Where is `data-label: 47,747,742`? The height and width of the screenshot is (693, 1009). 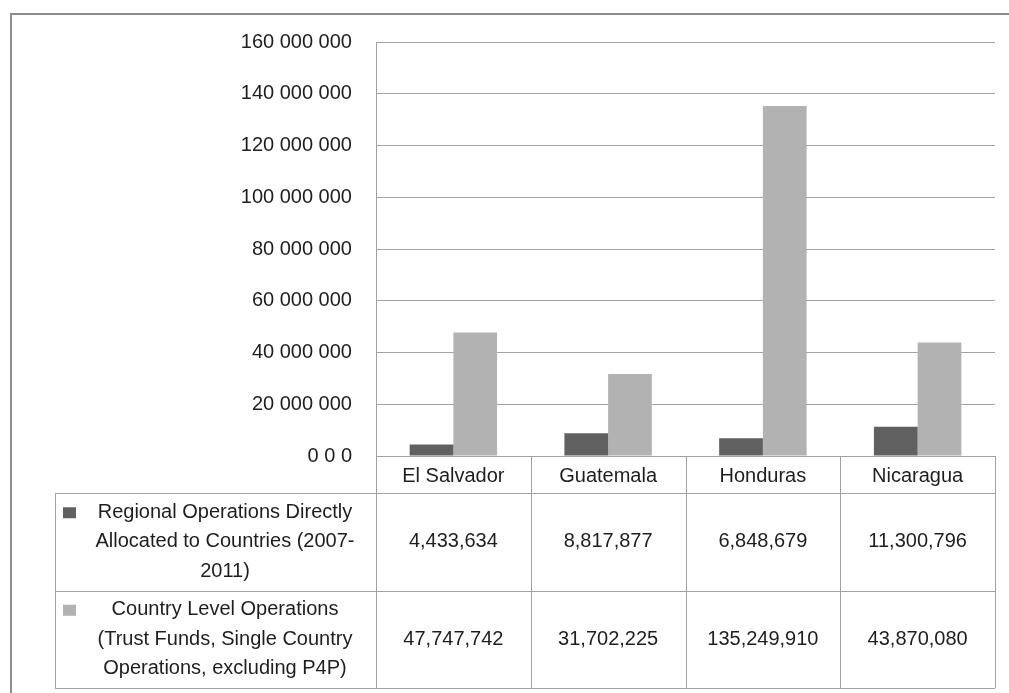 data-label: 47,747,742 is located at coordinates (453, 637).